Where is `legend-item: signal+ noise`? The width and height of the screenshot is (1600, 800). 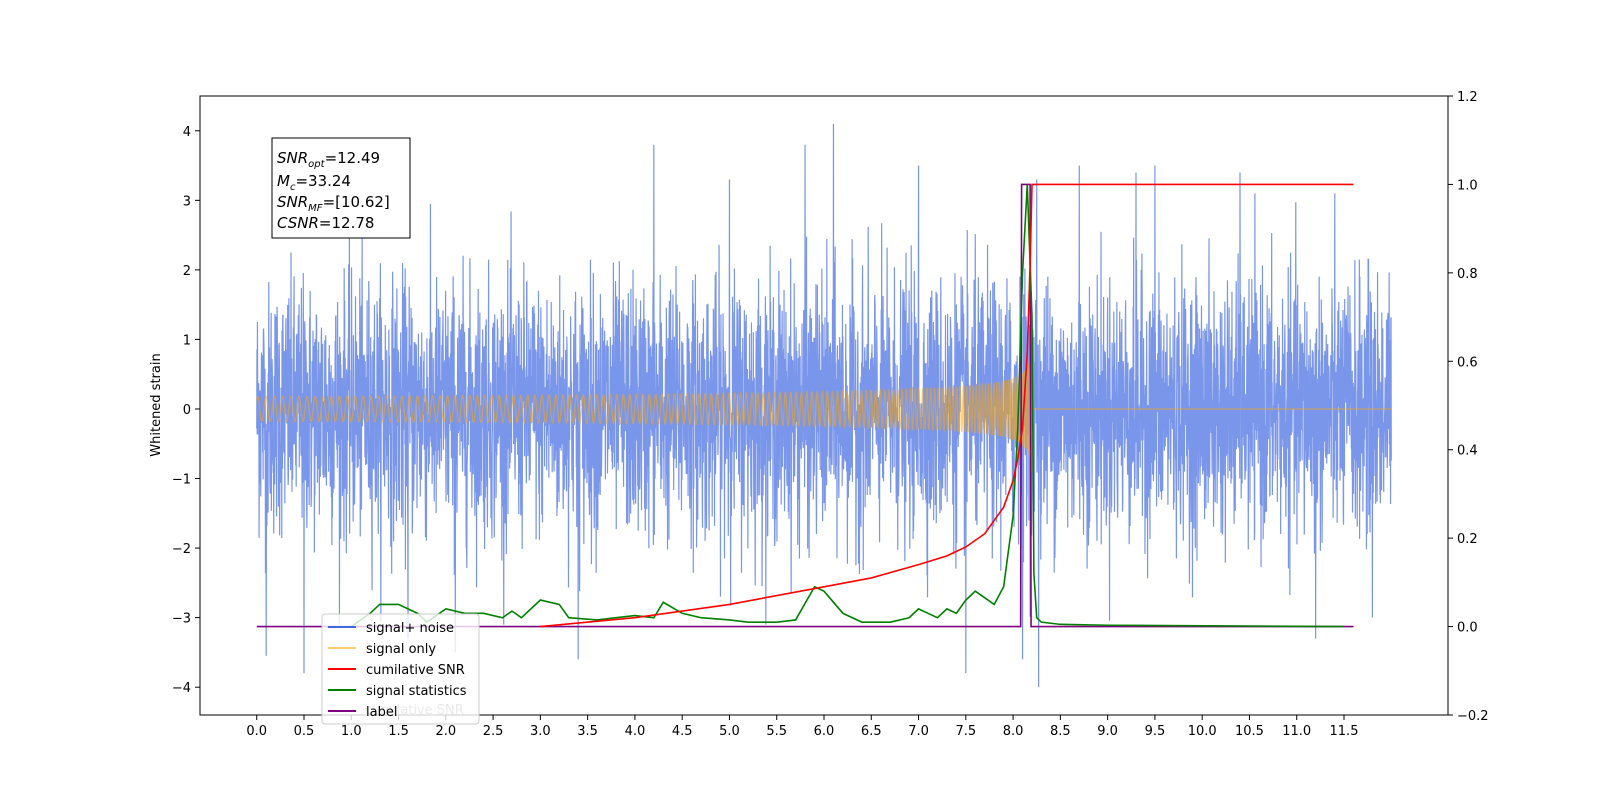
legend-item: signal+ noise is located at coordinates (391, 628).